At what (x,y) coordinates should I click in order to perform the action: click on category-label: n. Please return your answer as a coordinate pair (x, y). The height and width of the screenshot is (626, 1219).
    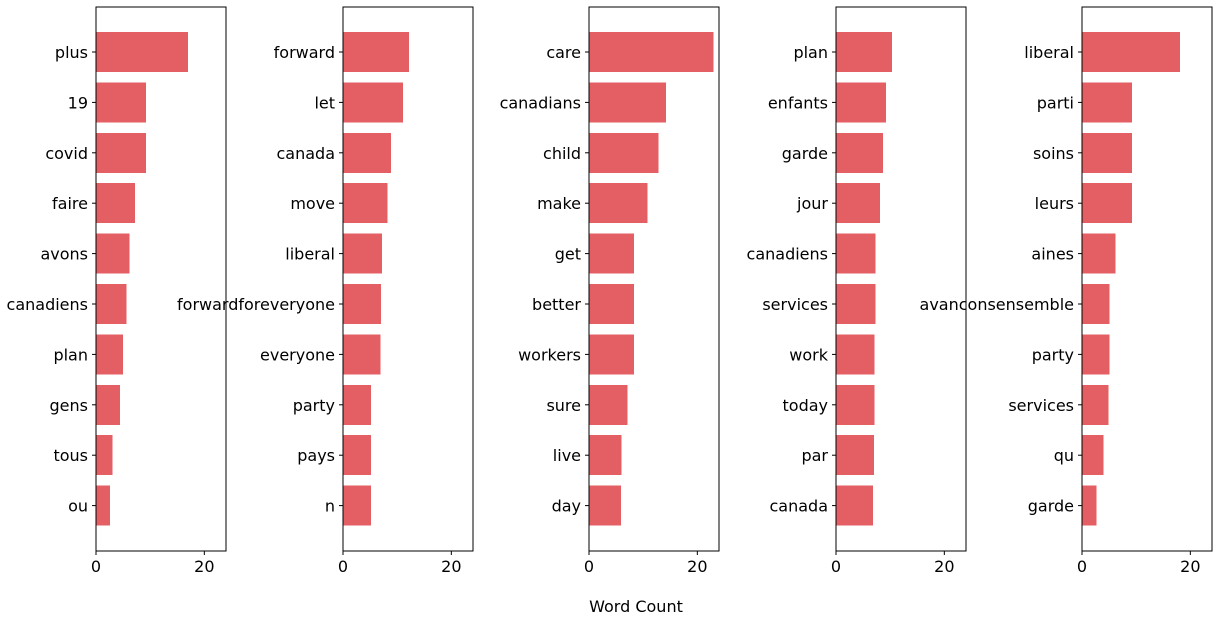
    Looking at the image, I should click on (330, 506).